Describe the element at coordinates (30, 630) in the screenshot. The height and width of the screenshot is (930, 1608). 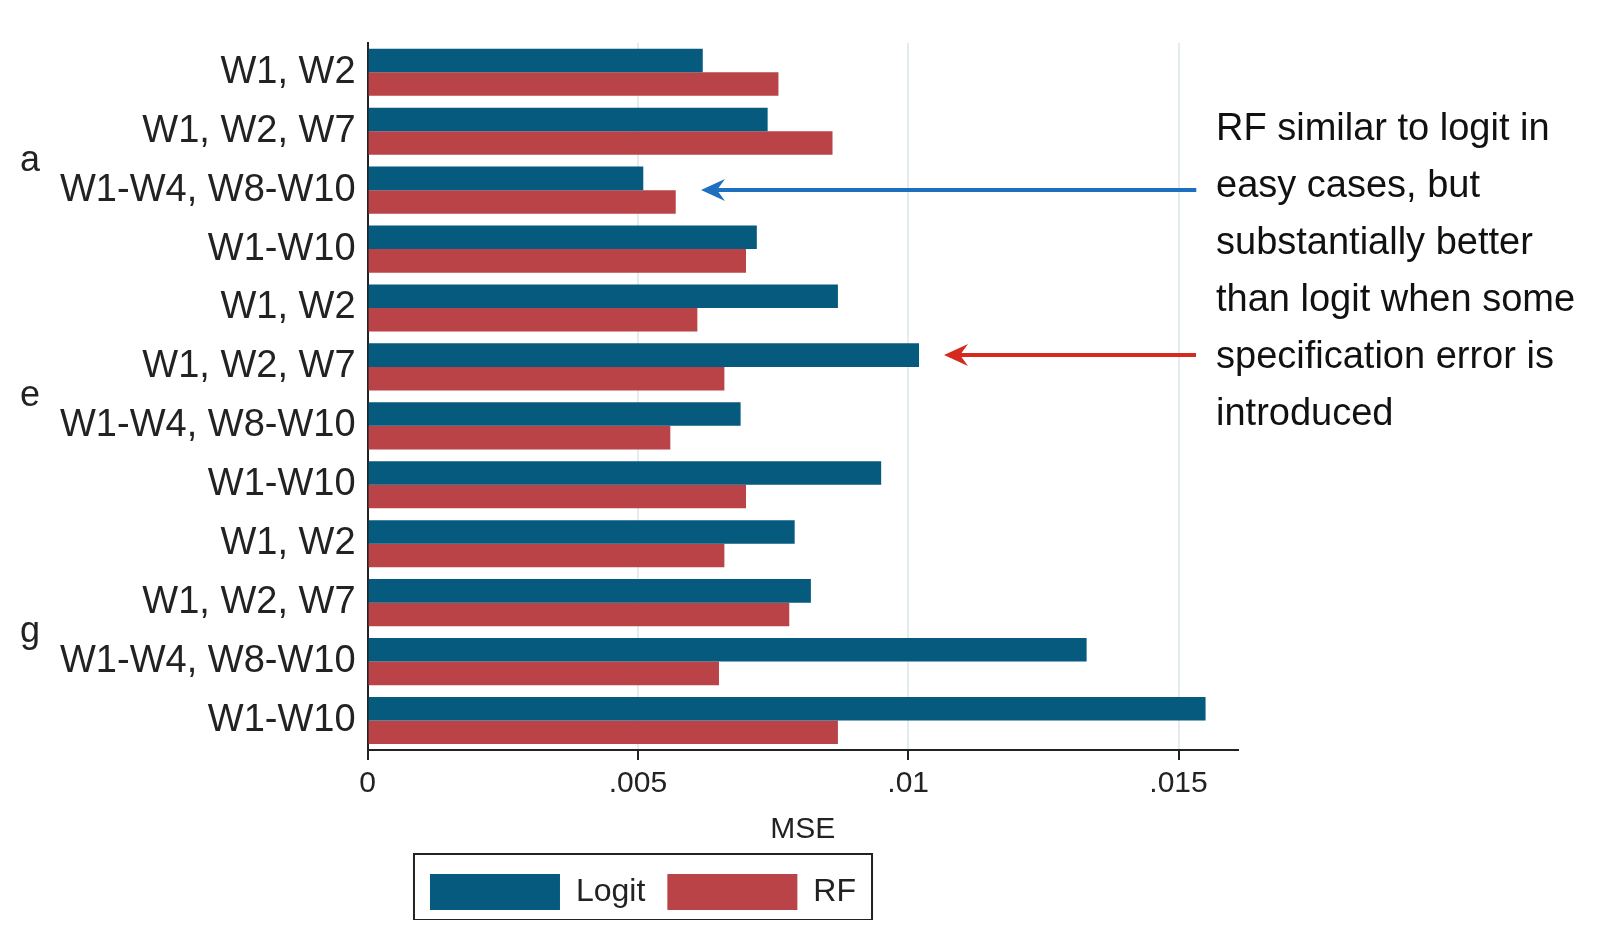
I see `text: g` at that location.